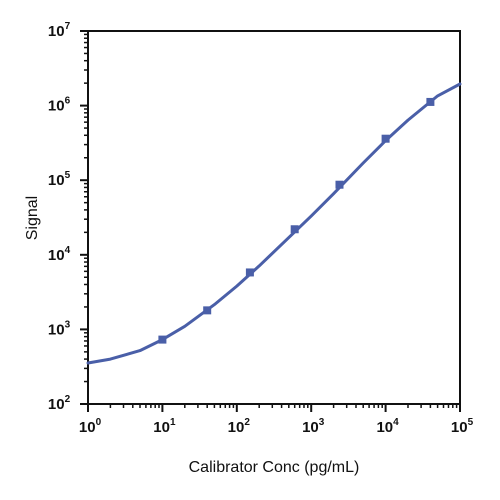 The height and width of the screenshot is (500, 500). What do you see at coordinates (59, 105) in the screenshot?
I see `y-tick-label: 10⁶` at bounding box center [59, 105].